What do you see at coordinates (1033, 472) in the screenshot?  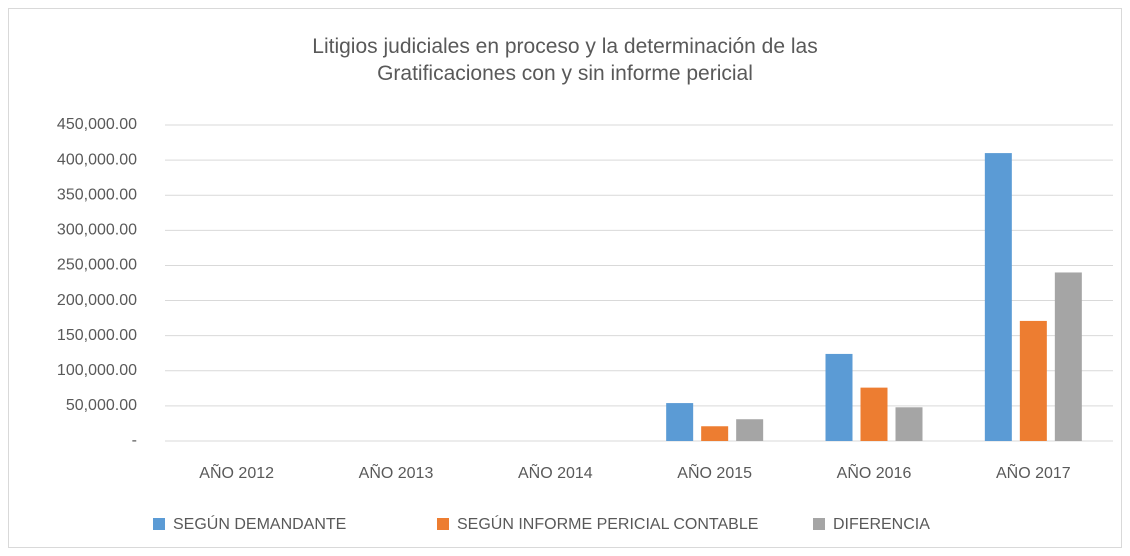 I see `x-tick-label: AÑO 2017` at bounding box center [1033, 472].